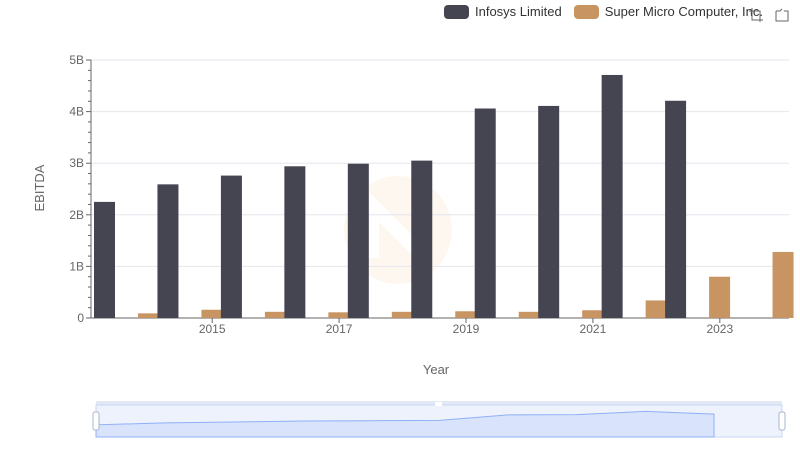 The image size is (800, 461). I want to click on bar-infosys-2017, so click(295, 242).